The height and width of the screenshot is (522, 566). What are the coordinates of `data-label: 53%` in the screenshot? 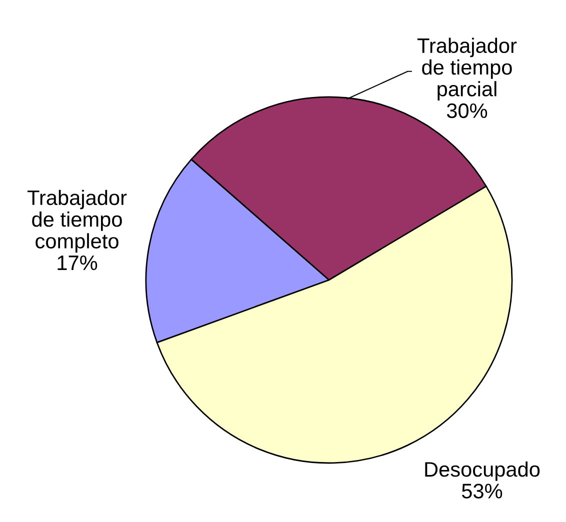 It's located at (482, 491).